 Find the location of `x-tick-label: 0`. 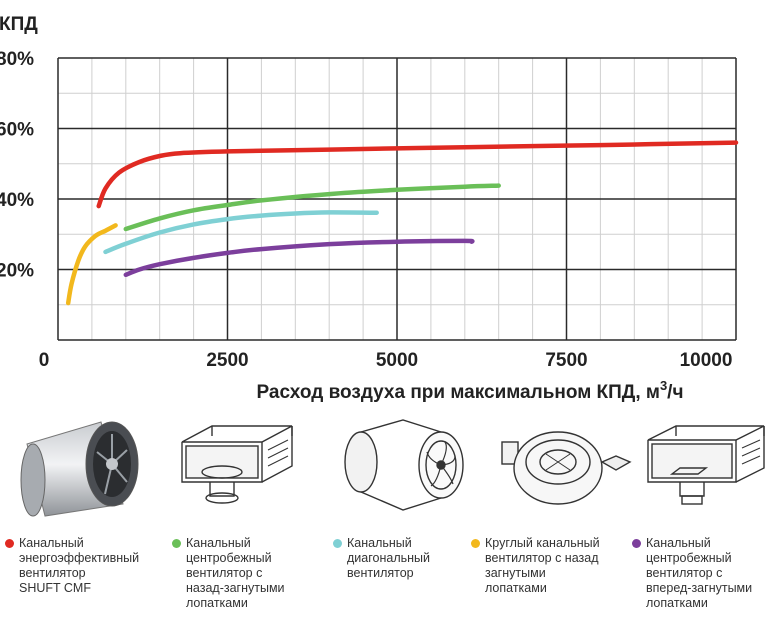

x-tick-label: 0 is located at coordinates (44, 360).